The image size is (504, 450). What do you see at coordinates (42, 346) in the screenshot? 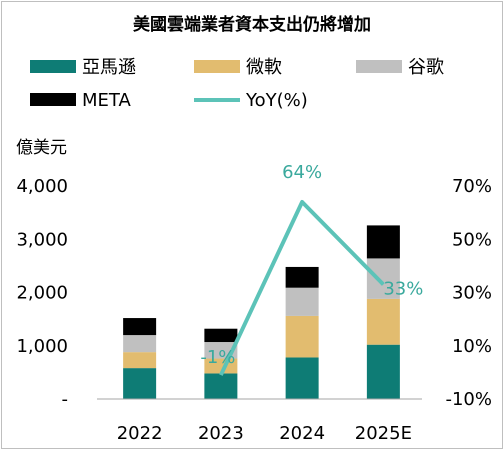
I see `y-tick-label: 1,000` at bounding box center [42, 346].